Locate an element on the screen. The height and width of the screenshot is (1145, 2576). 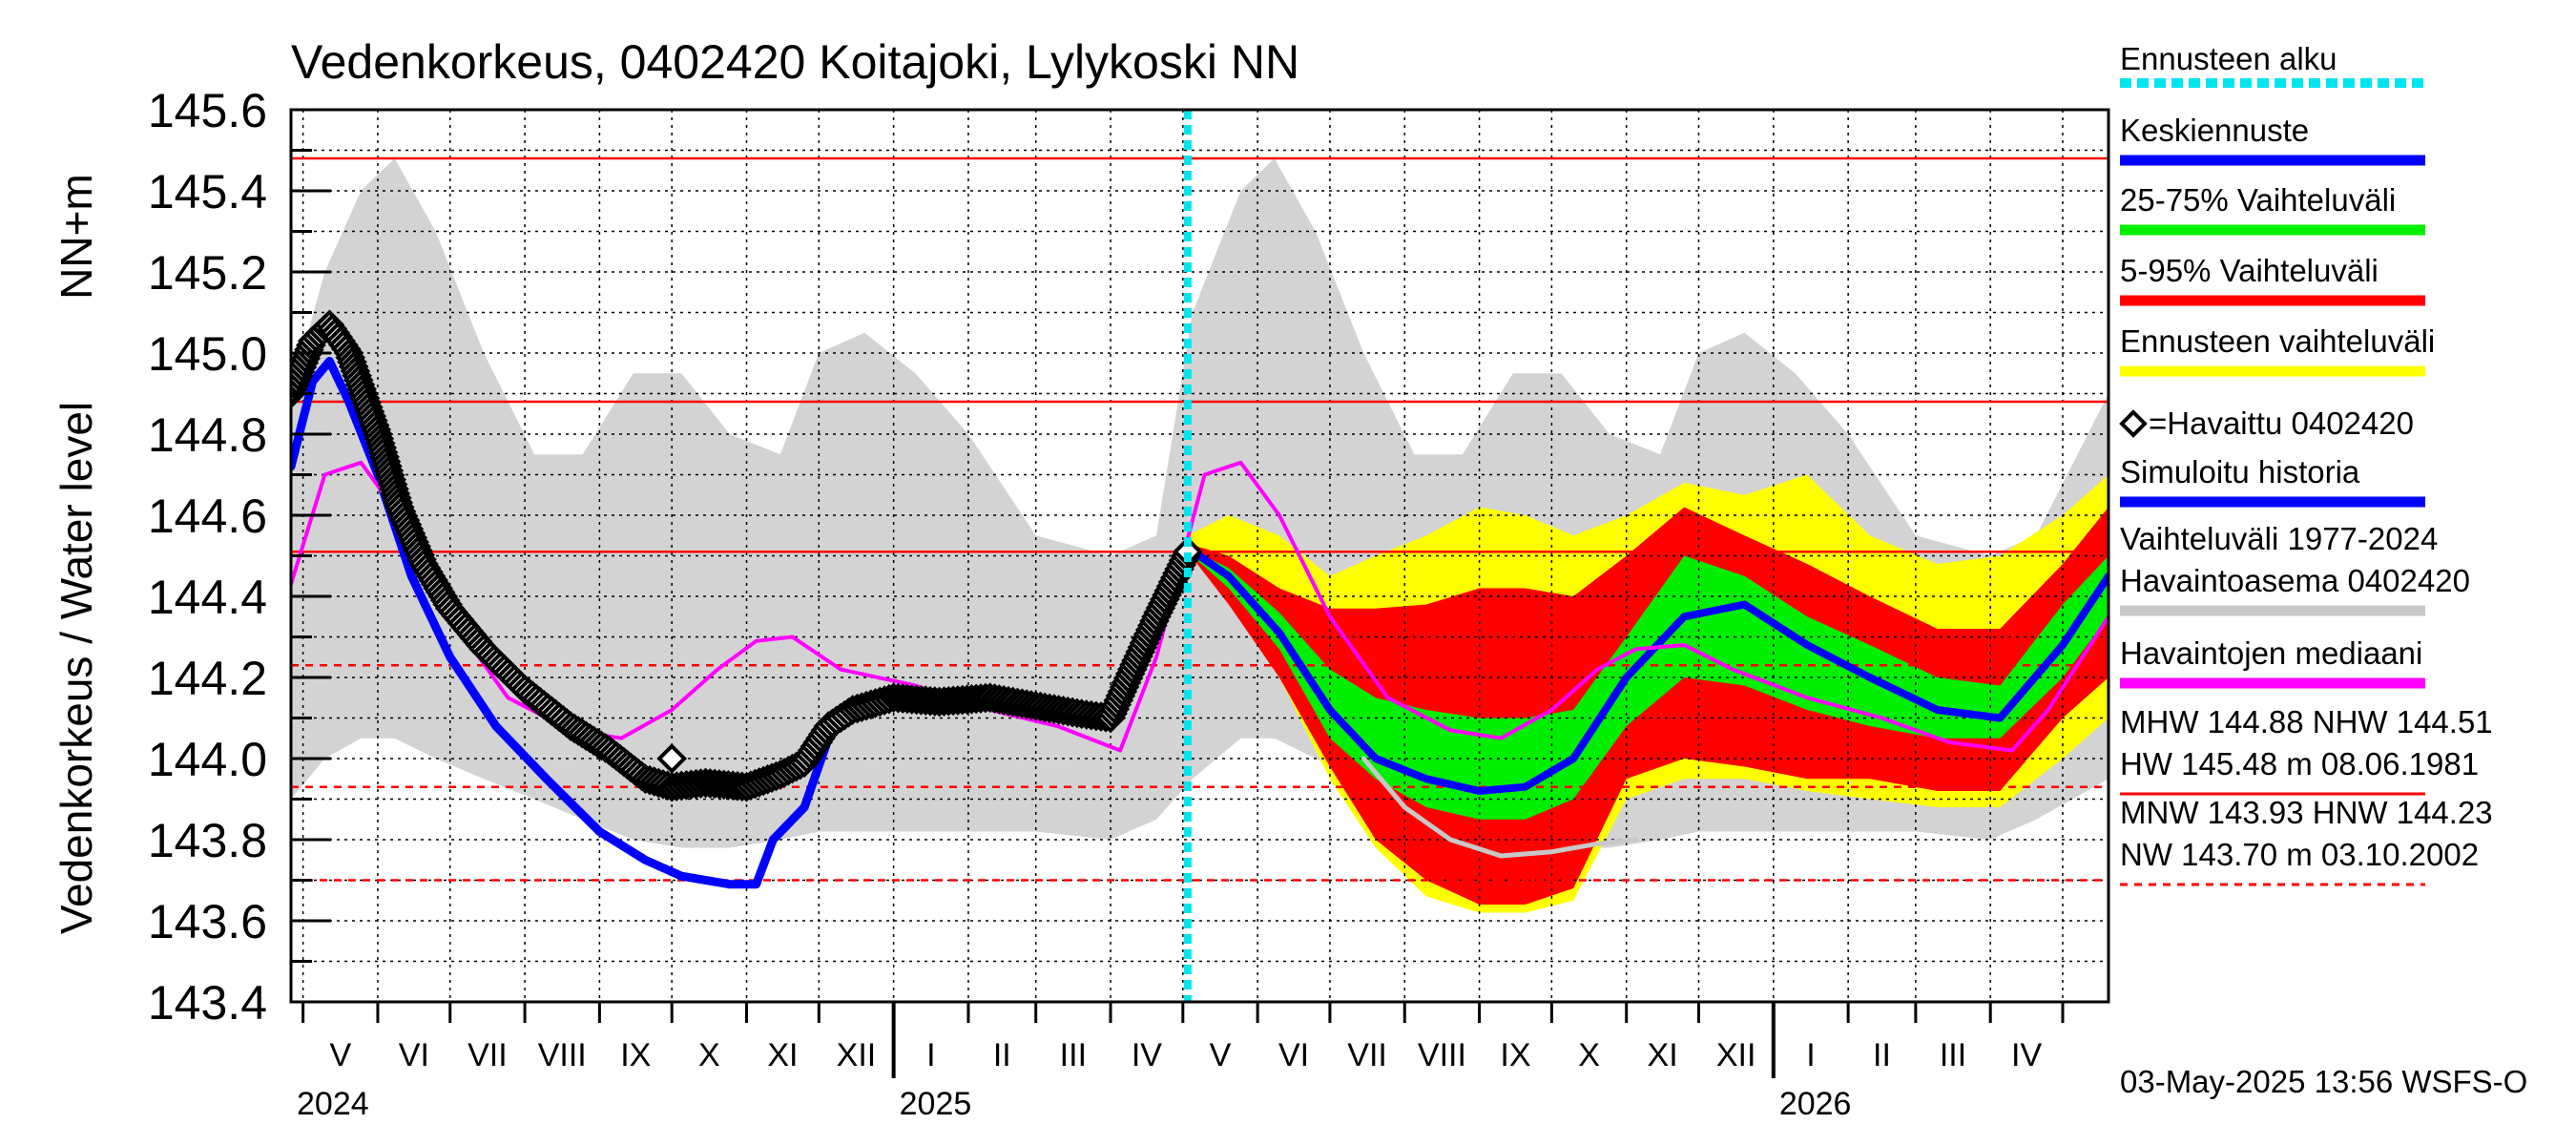
y-tick-label: 144.4 is located at coordinates (207, 598).